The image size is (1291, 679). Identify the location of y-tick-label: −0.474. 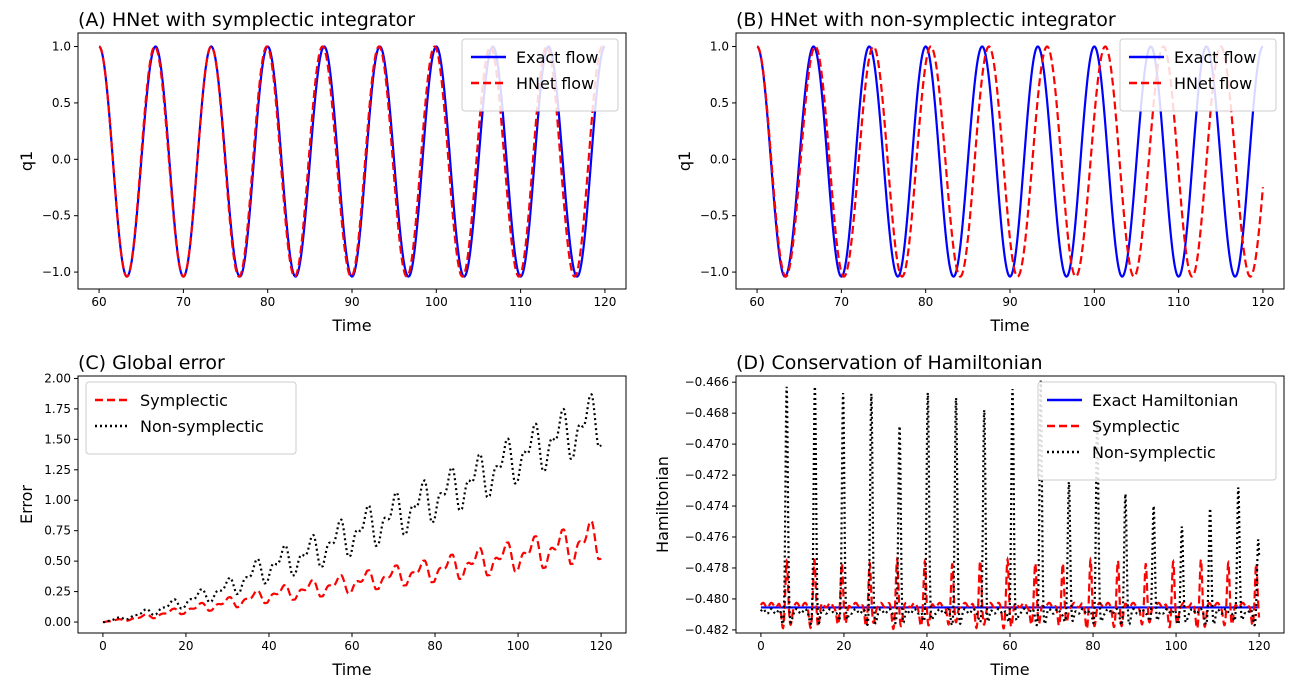
(707, 506).